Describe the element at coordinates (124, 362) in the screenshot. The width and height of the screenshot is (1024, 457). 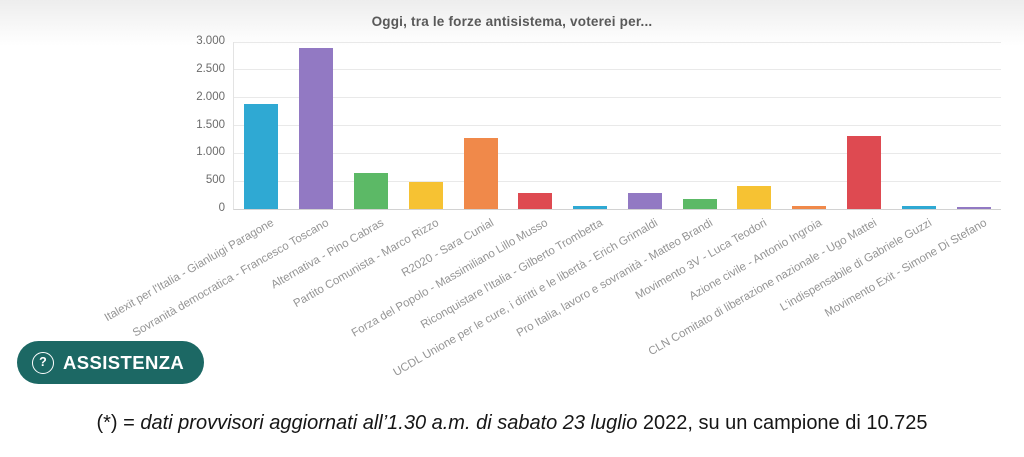
I see `assistance-button-label: ASSISTENZA` at that location.